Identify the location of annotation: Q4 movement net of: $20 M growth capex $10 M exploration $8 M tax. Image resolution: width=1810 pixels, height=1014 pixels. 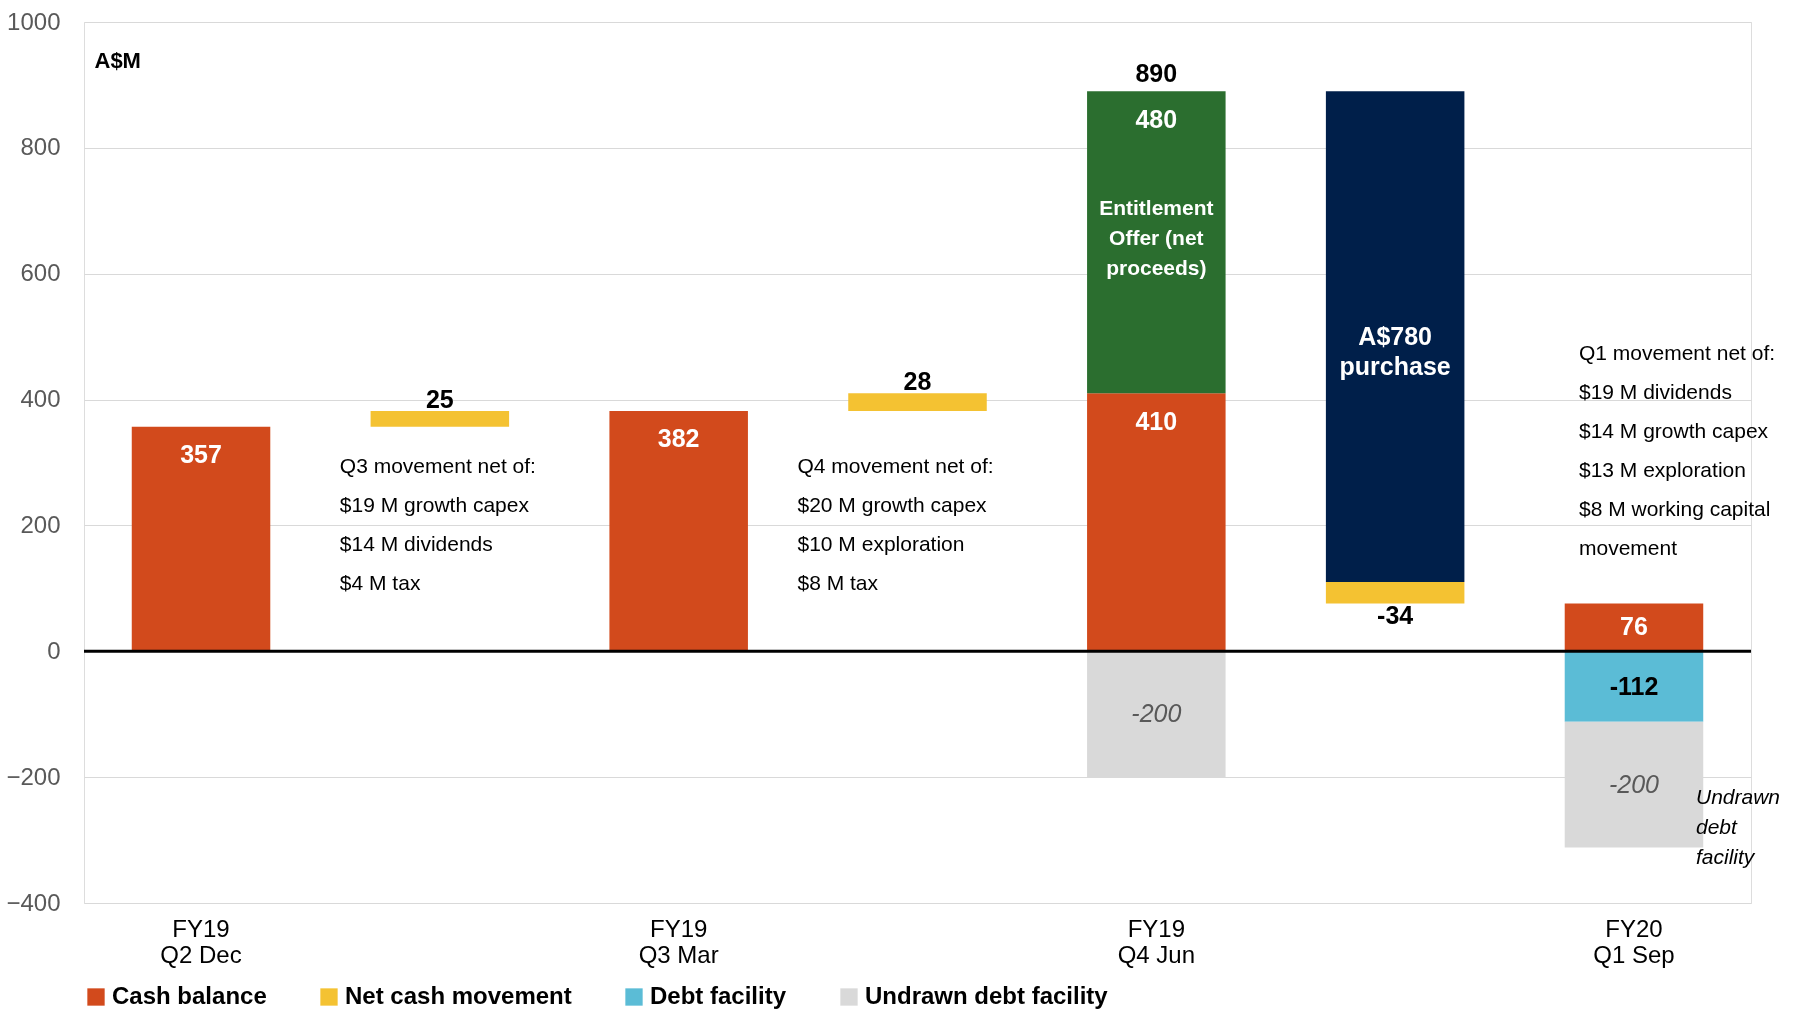
(895, 524).